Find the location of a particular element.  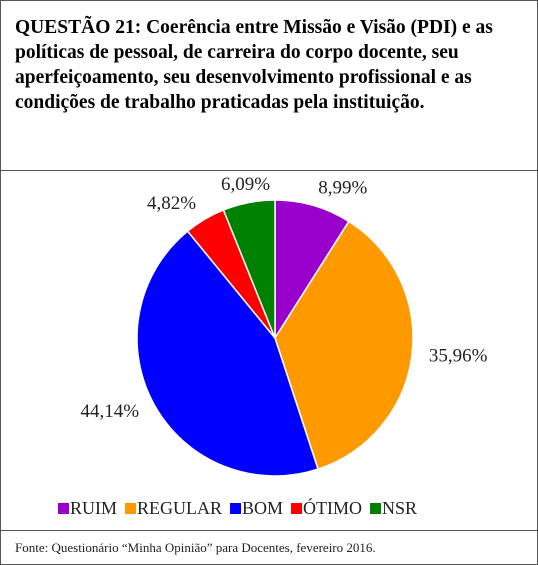

legend-label: REGULAR is located at coordinates (179, 508).